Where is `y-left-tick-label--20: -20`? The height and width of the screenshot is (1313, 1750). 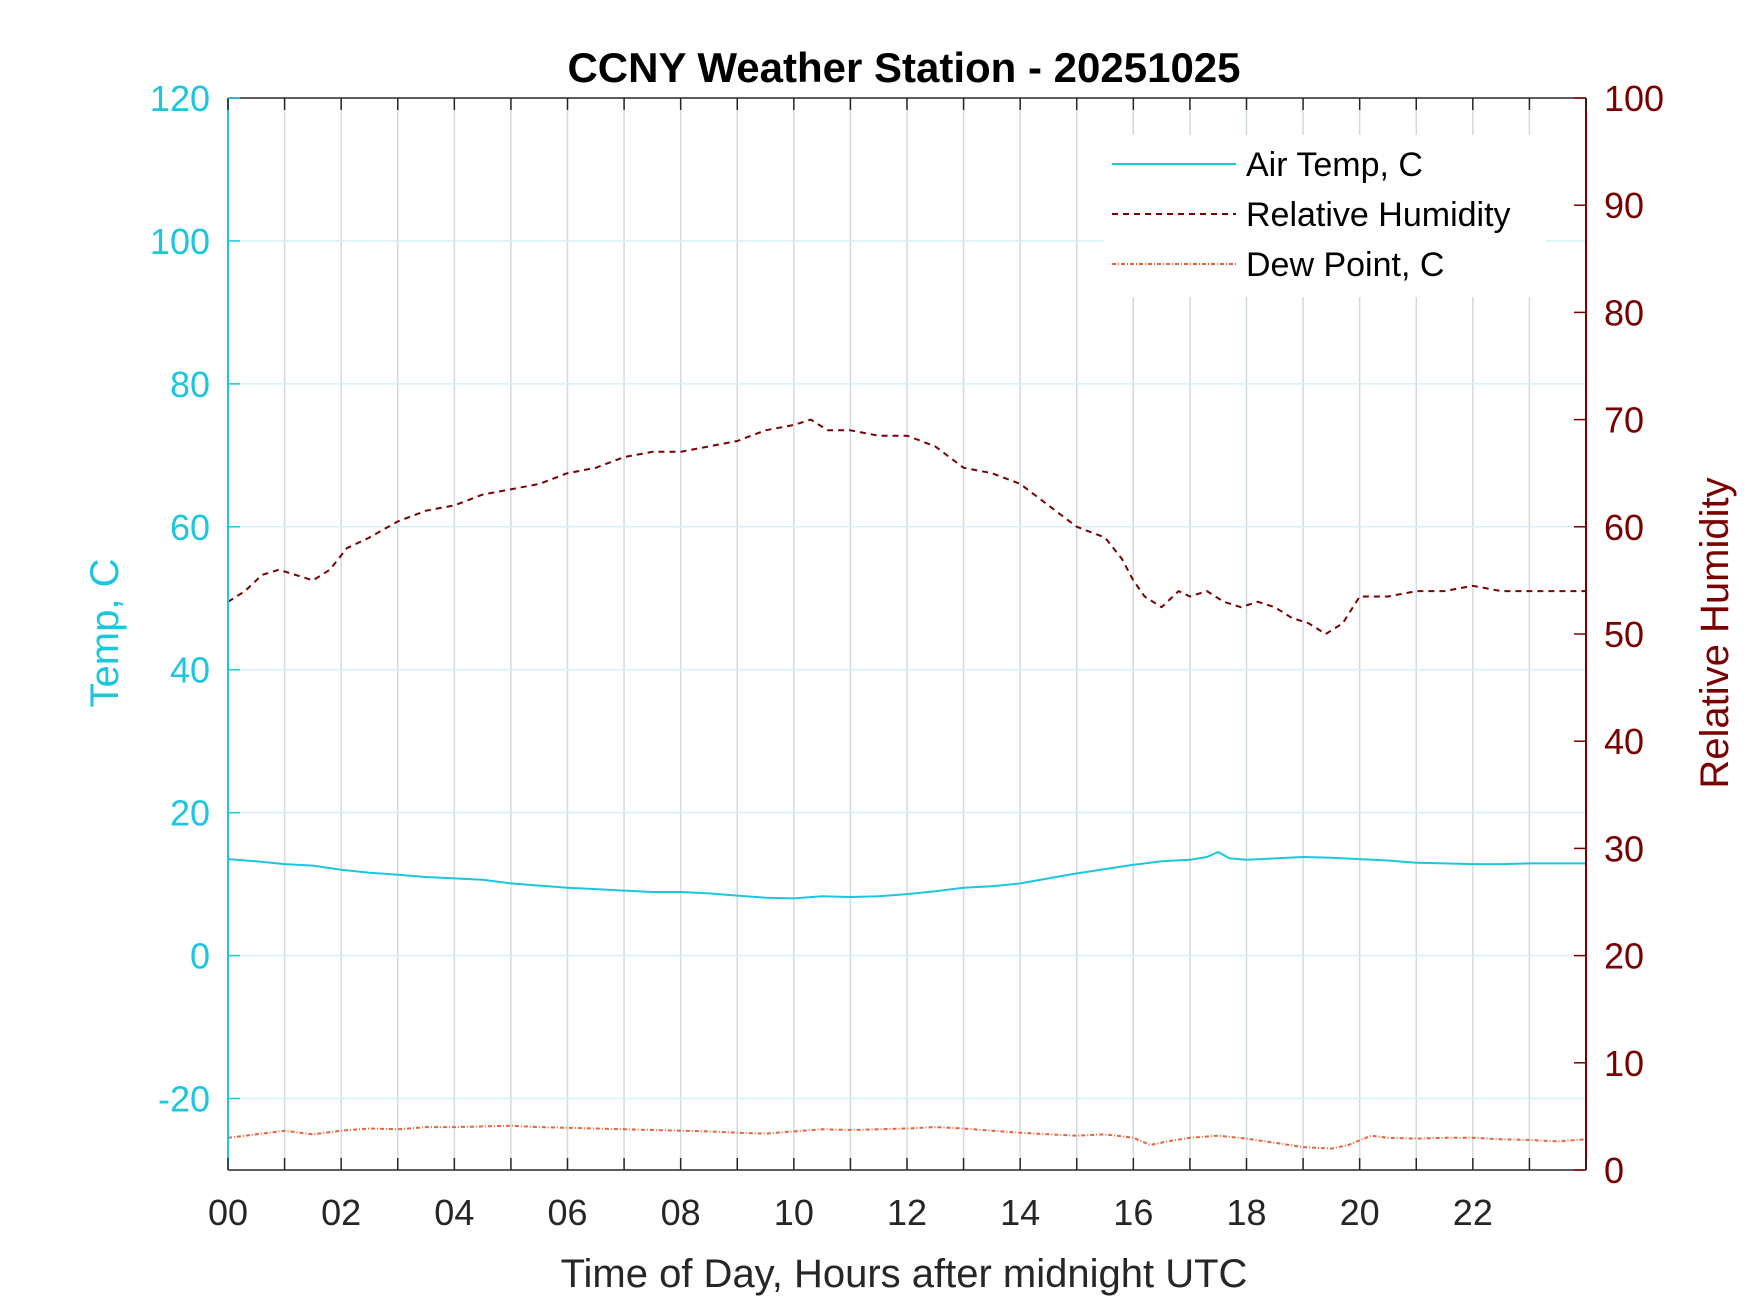
y-left-tick-label--20: -20 is located at coordinates (184, 1099).